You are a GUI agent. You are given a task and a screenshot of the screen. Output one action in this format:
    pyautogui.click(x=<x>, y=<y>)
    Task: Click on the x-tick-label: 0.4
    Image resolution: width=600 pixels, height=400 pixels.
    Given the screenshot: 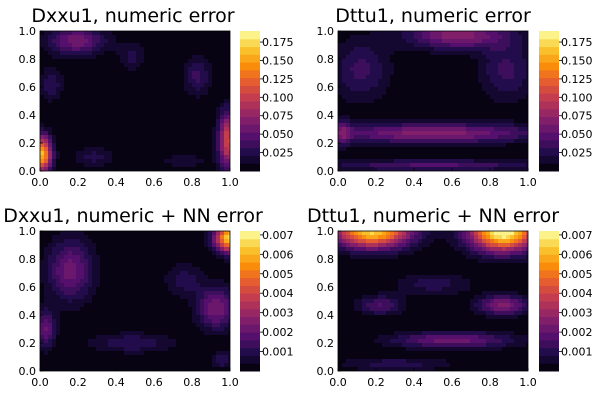 What is the action you would take?
    pyautogui.click(x=414, y=182)
    